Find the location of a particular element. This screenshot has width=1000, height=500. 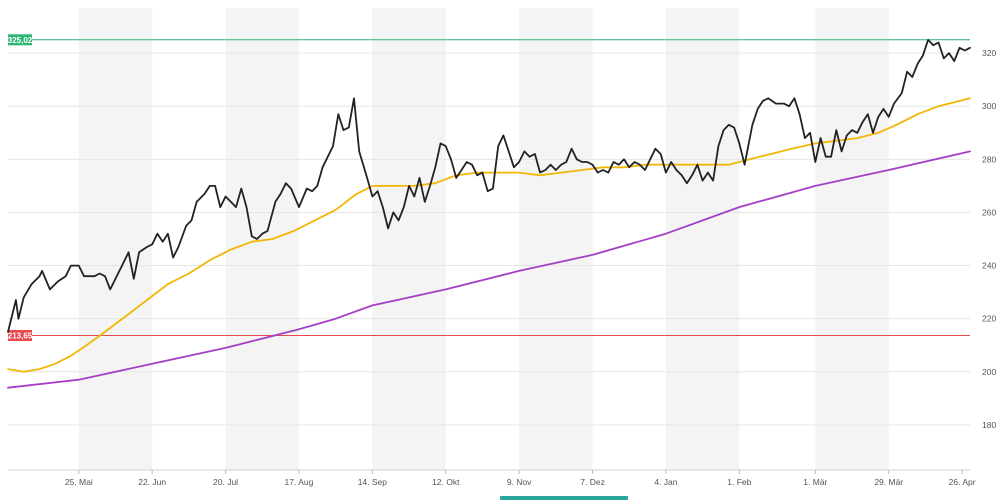

x-tick-label: 7. Dez is located at coordinates (592, 482).